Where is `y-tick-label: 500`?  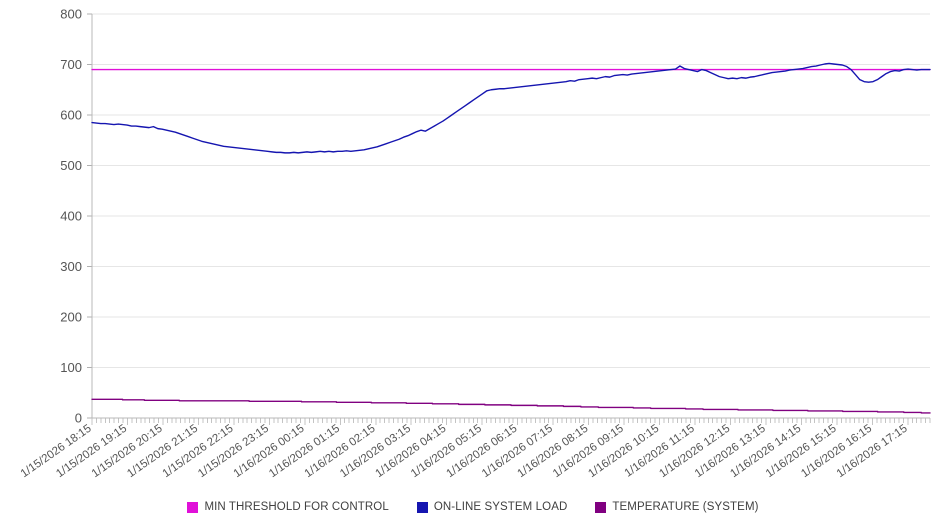
y-tick-label: 500 is located at coordinates (71, 165).